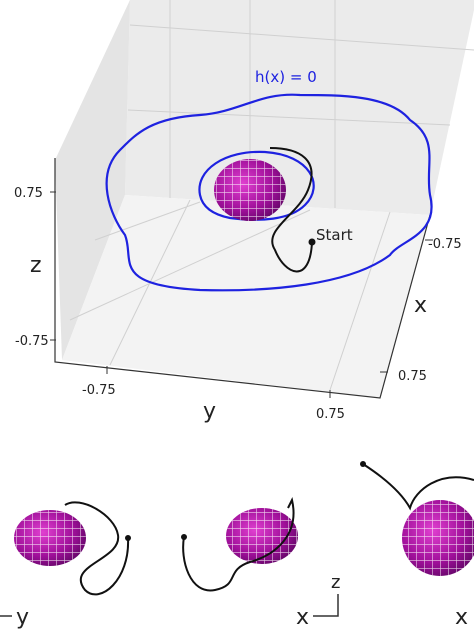 The width and height of the screenshot is (474, 630). What do you see at coordinates (99, 390) in the screenshot?
I see `y-tick: -0.75` at bounding box center [99, 390].